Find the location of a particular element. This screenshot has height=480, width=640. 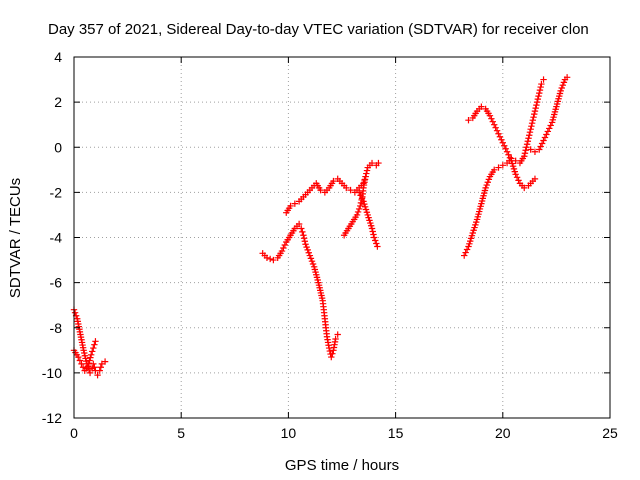

y-tick-label: 2 is located at coordinates (58, 102).